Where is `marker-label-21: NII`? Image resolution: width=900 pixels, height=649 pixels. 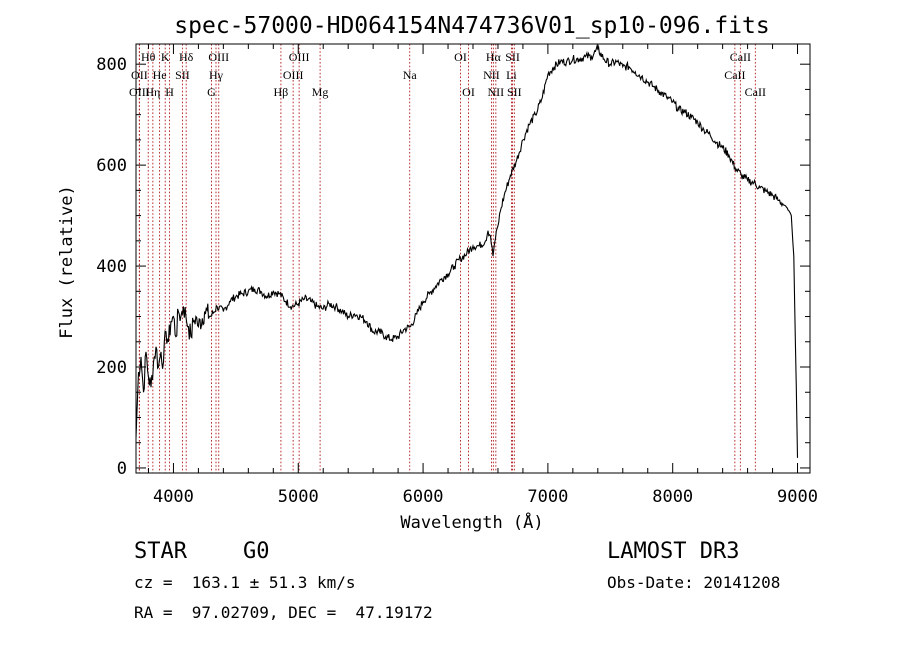
marker-label-21: NII is located at coordinates (496, 92).